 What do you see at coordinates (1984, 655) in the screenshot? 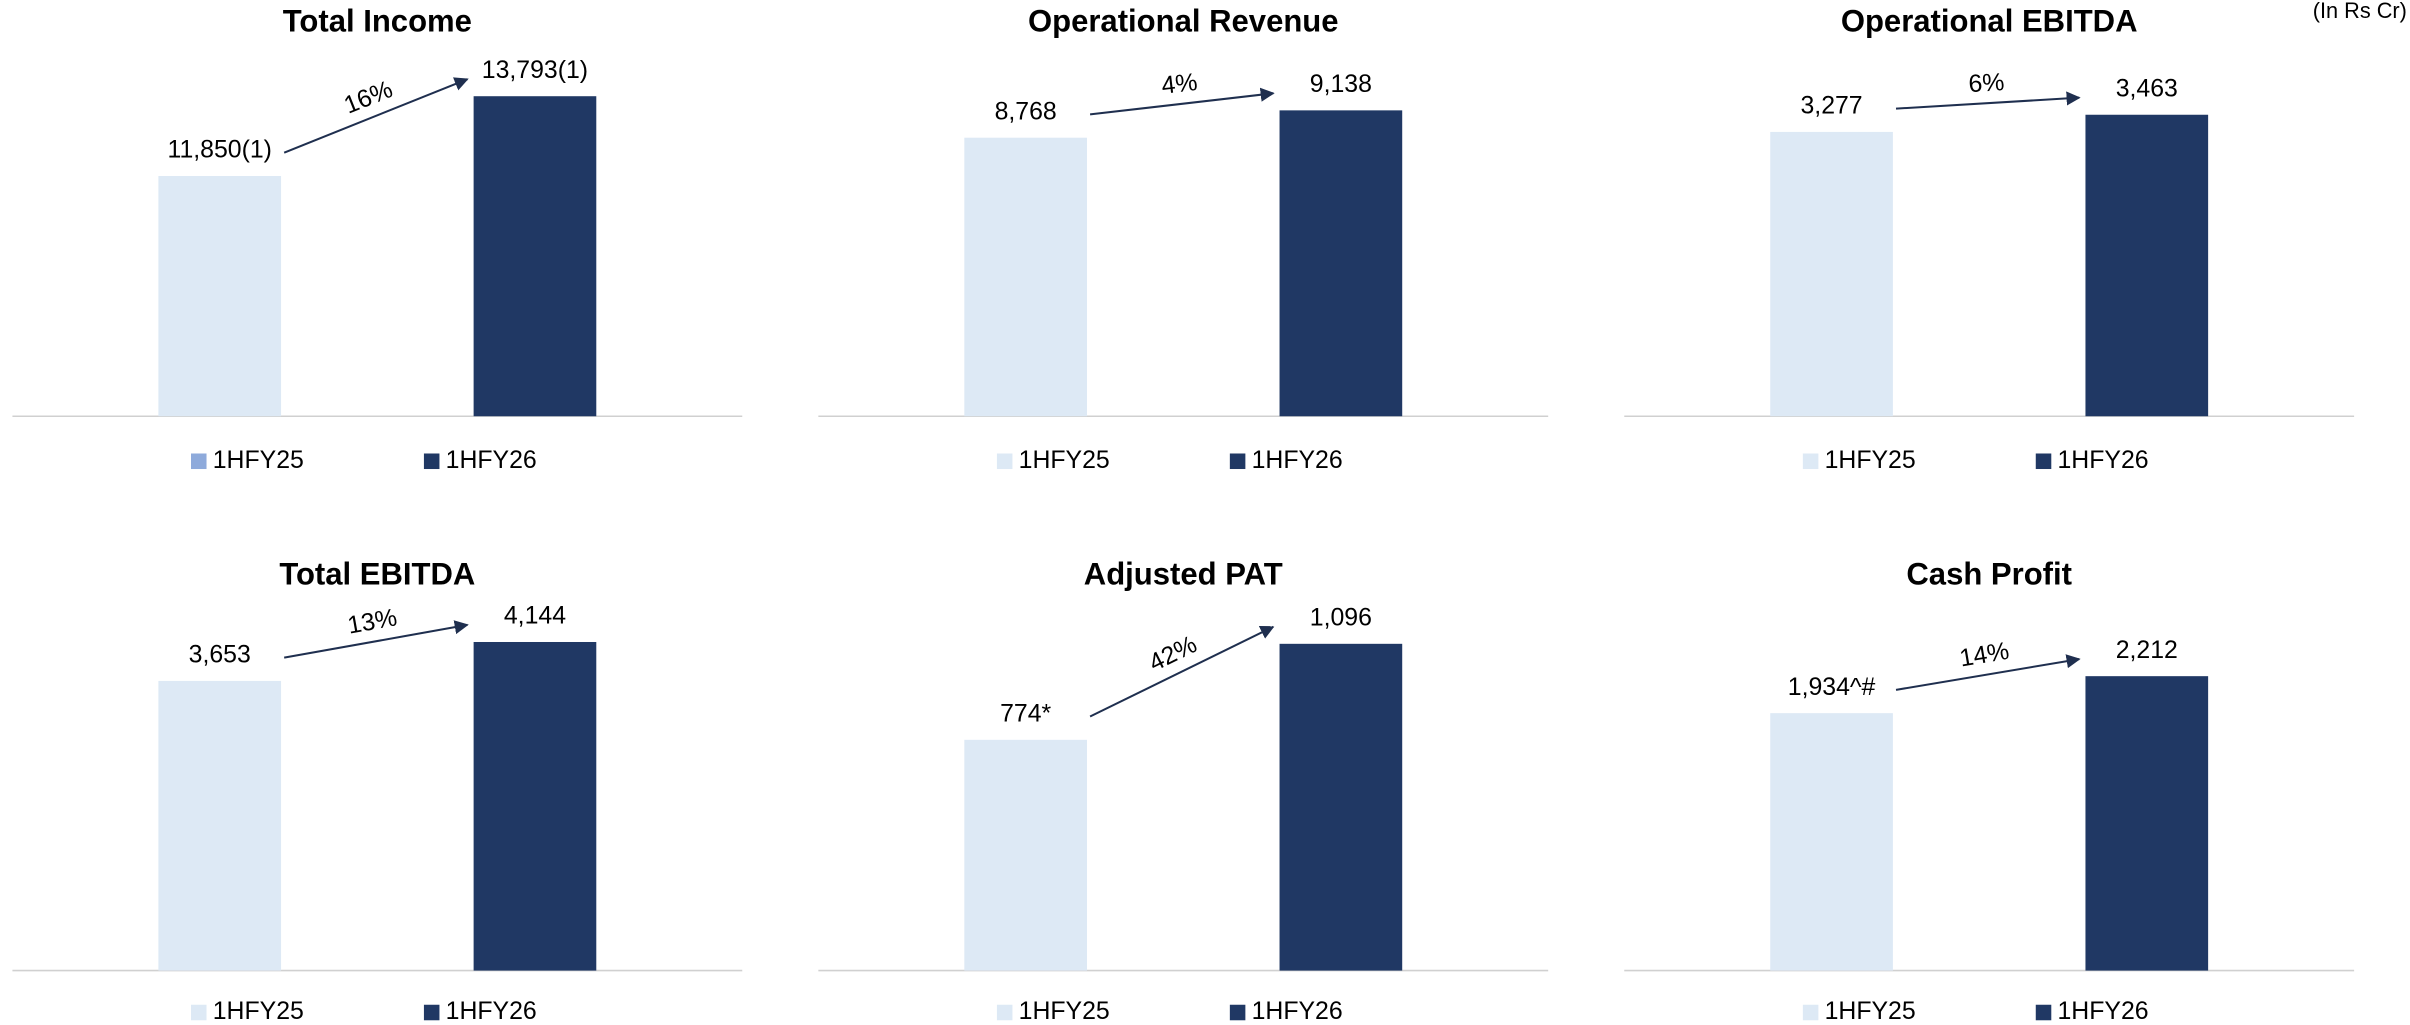
I see `growth-label: 14%` at bounding box center [1984, 655].